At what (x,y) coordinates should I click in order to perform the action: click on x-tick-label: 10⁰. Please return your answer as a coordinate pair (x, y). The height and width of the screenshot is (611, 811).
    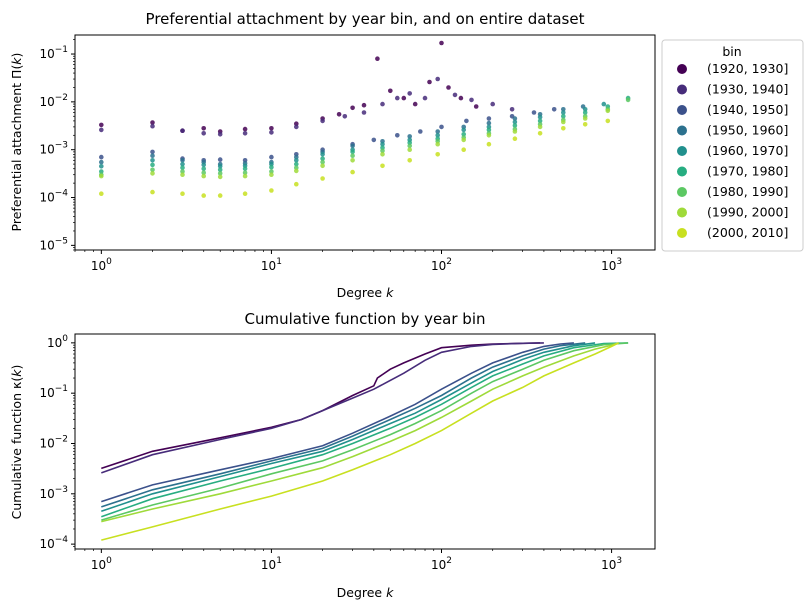
    Looking at the image, I should click on (101, 265).